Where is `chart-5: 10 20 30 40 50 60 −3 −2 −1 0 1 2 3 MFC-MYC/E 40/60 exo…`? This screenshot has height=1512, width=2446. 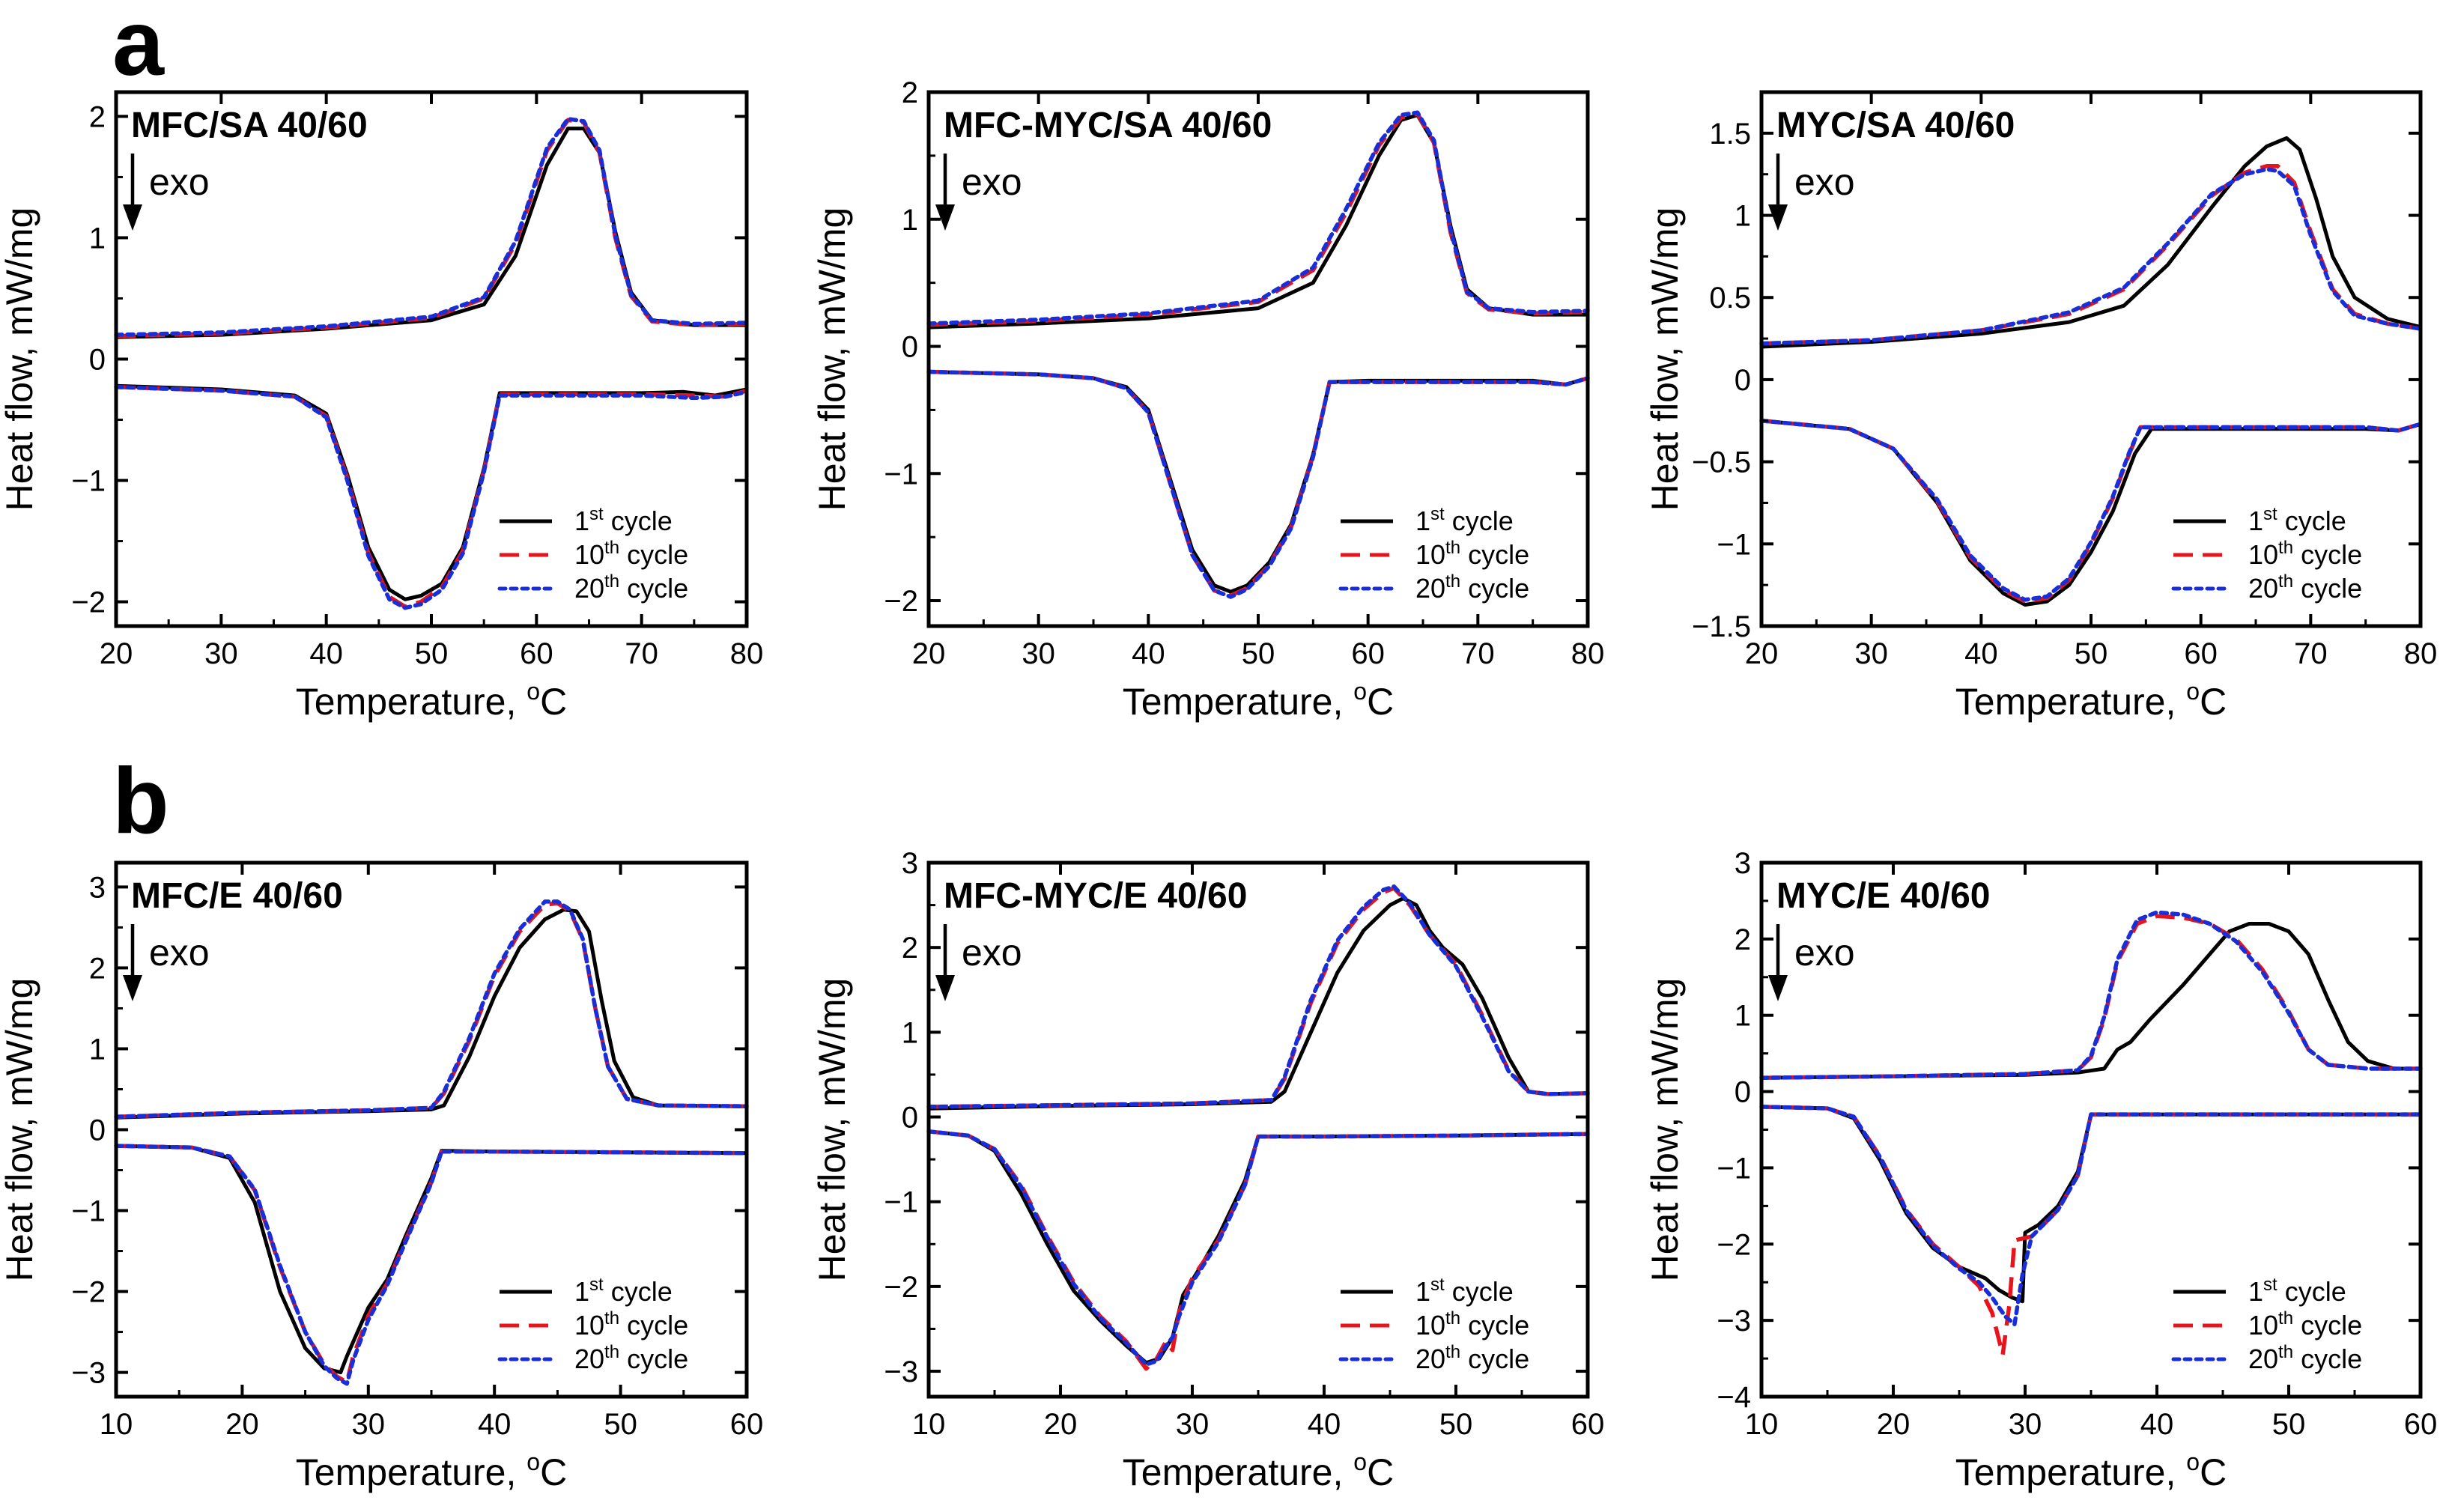
chart-5: 10 20 30 40 50 60 −3 −2 −1 0 1 2 3 MFC-MYC/E 40/60 exo… is located at coordinates (1207, 1170).